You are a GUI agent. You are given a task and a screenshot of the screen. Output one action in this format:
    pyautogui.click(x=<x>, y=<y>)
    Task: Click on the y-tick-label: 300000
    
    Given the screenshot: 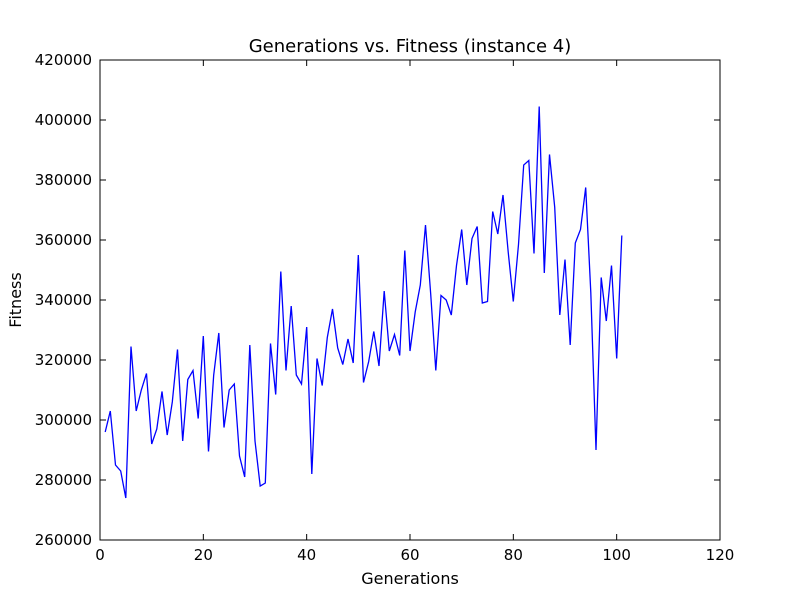 What is the action you would take?
    pyautogui.click(x=63, y=420)
    